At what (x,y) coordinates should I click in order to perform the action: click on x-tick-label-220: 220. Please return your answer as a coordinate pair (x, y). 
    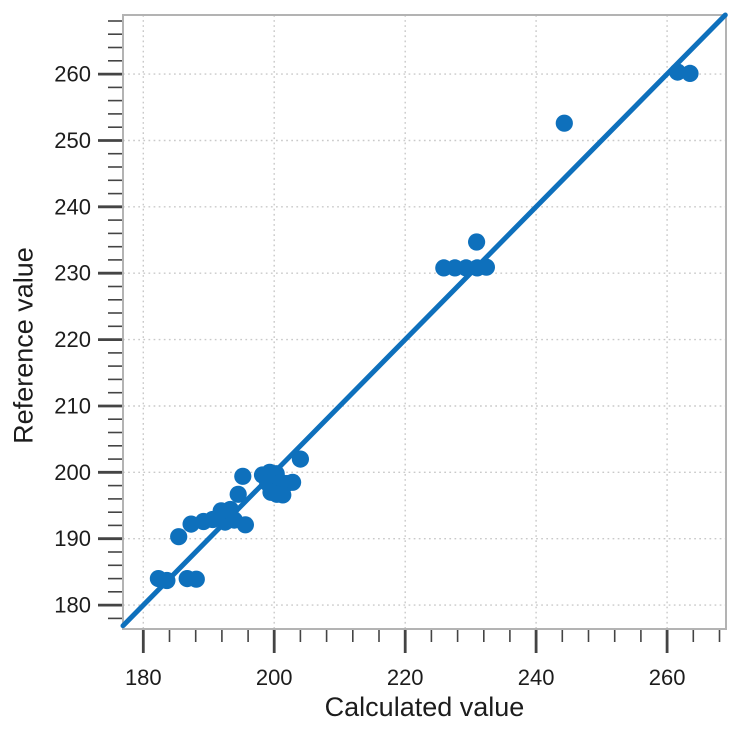
    Looking at the image, I should click on (405, 677).